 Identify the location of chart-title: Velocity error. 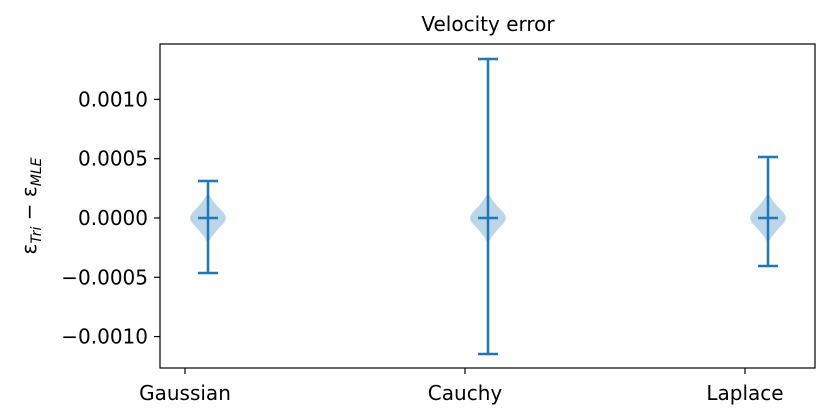
(488, 24).